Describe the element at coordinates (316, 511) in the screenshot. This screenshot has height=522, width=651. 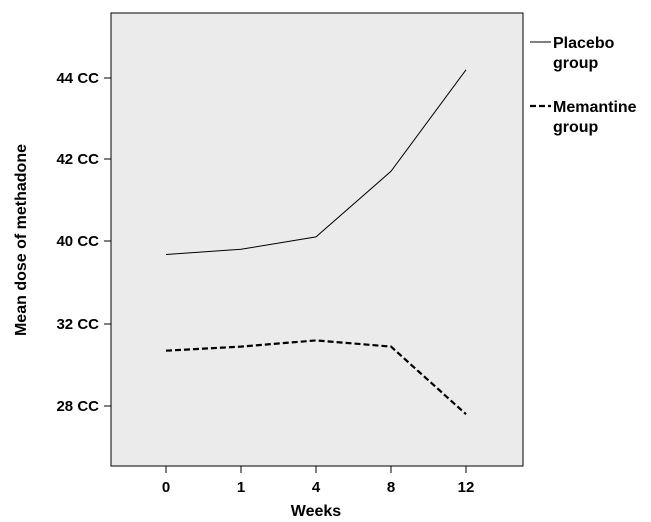
I see `x-axis-label: Weeks` at that location.